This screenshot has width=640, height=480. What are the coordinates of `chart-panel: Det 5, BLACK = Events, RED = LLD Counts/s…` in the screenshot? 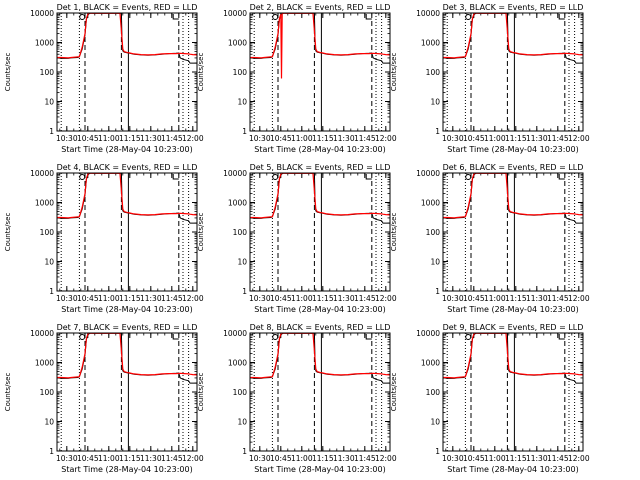 It's located at (297, 238).